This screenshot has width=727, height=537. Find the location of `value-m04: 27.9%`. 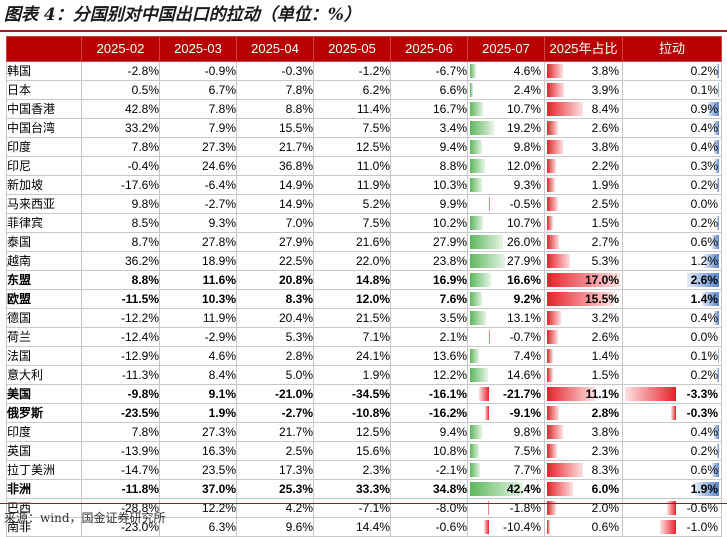

value-m04: 27.9% is located at coordinates (275, 242).